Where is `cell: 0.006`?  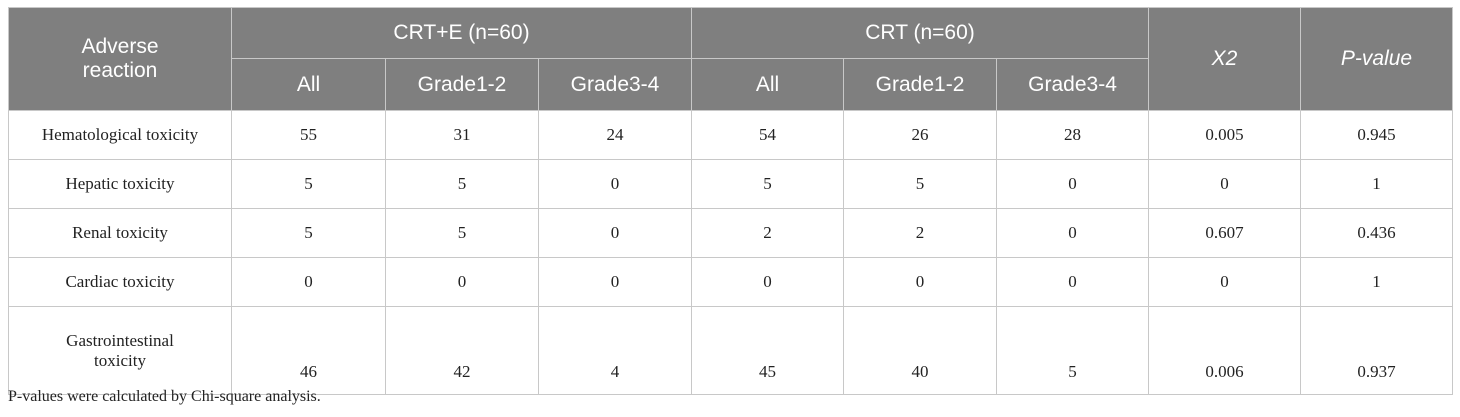
cell: 0.006 is located at coordinates (1225, 350).